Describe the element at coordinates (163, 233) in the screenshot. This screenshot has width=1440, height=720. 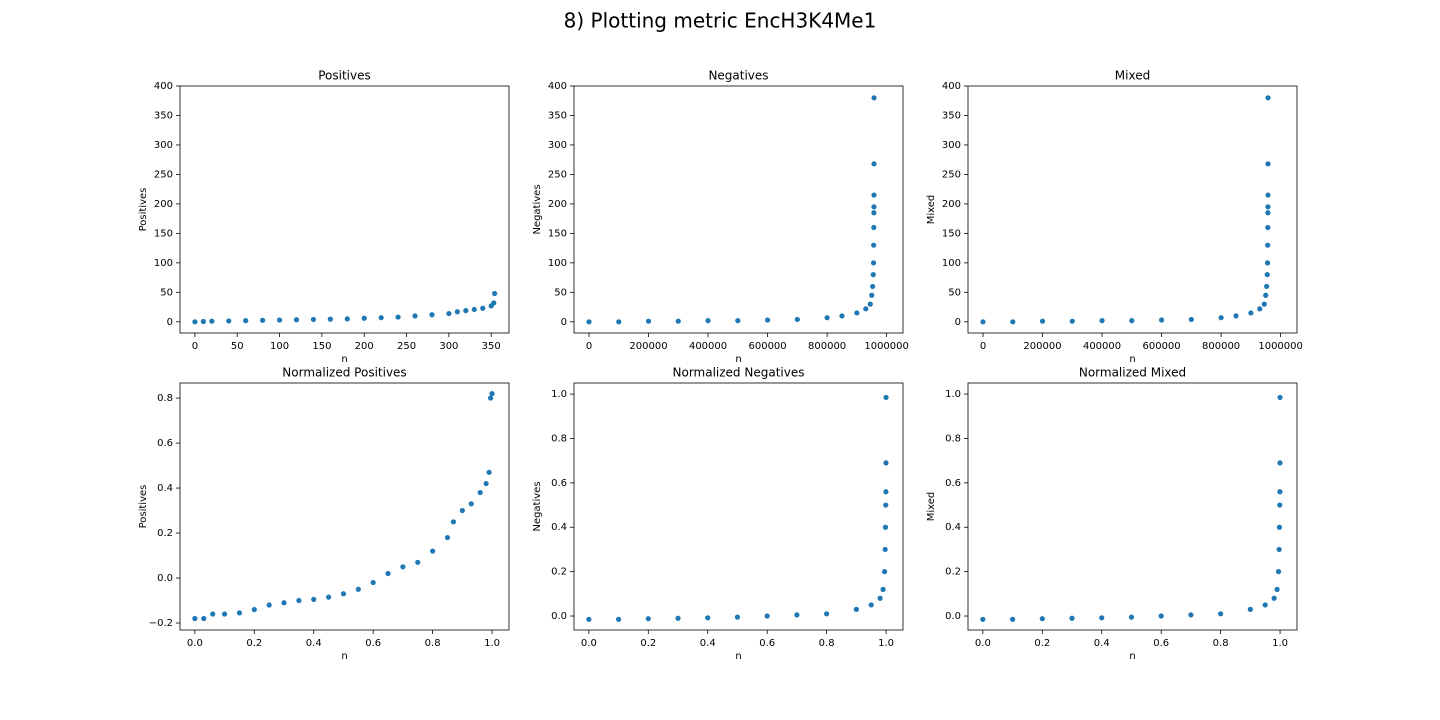
I see `y-tick-label: 150` at that location.